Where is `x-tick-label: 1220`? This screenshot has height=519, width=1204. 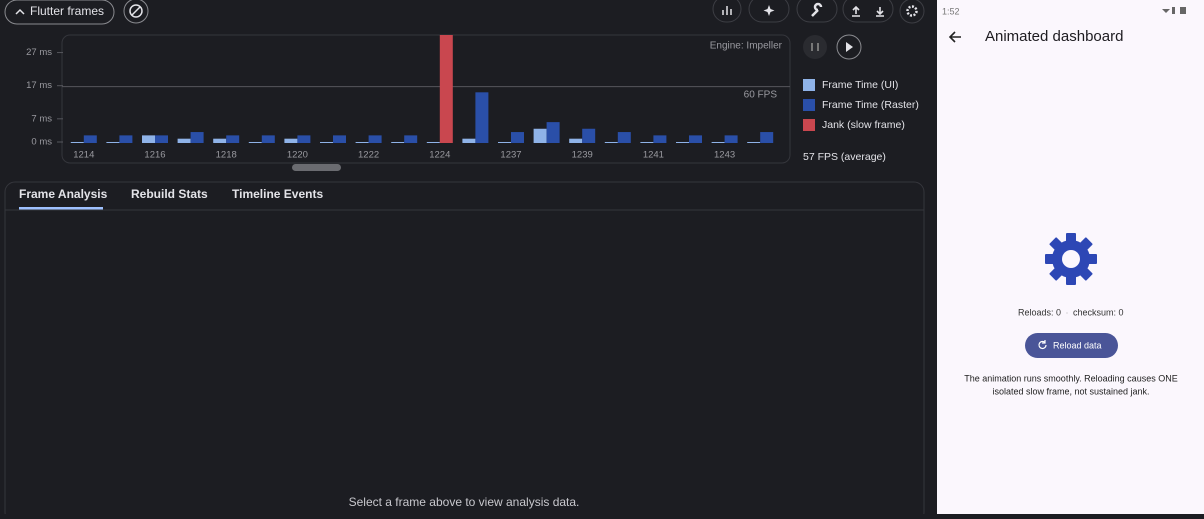
x-tick-label: 1220 is located at coordinates (297, 155).